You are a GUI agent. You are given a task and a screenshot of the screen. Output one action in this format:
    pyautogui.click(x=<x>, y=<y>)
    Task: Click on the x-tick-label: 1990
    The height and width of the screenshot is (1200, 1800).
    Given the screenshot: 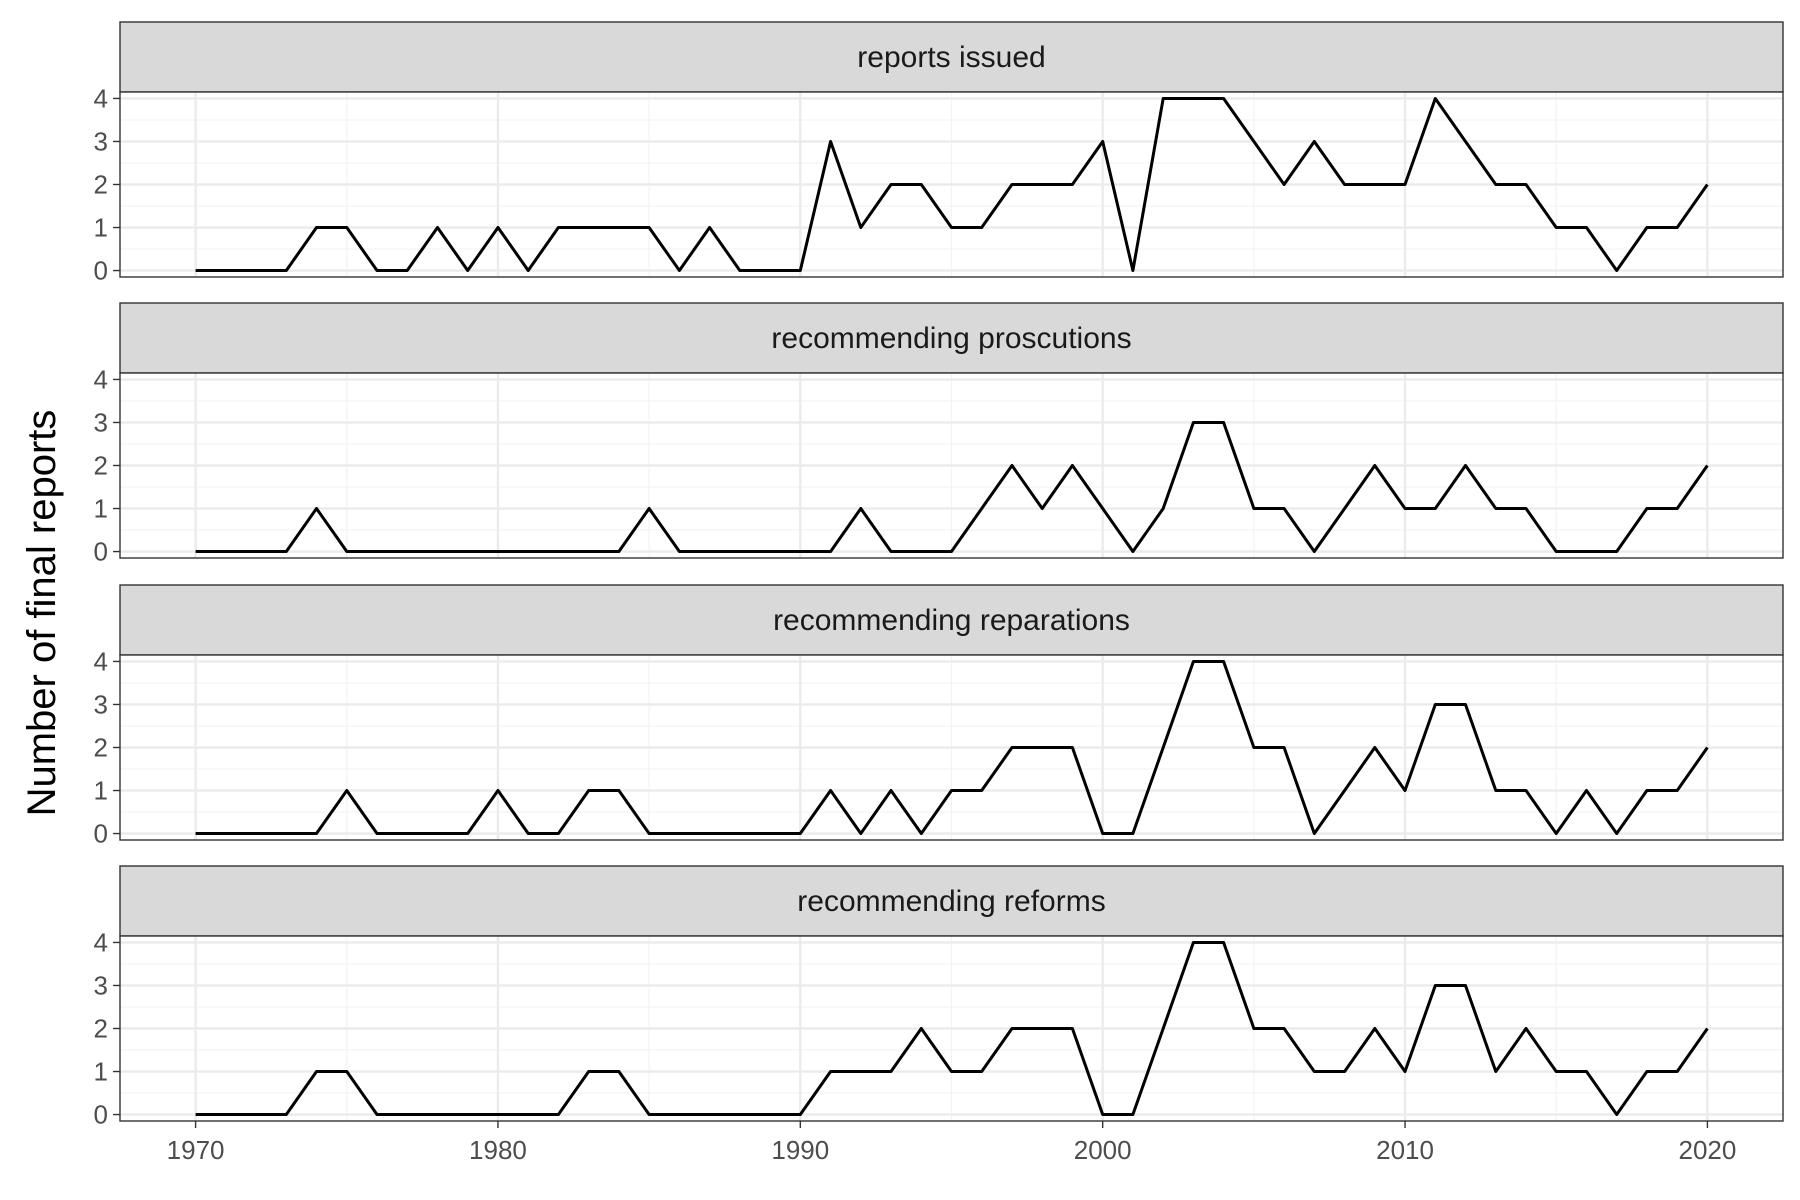 What is the action you would take?
    pyautogui.click(x=800, y=1150)
    